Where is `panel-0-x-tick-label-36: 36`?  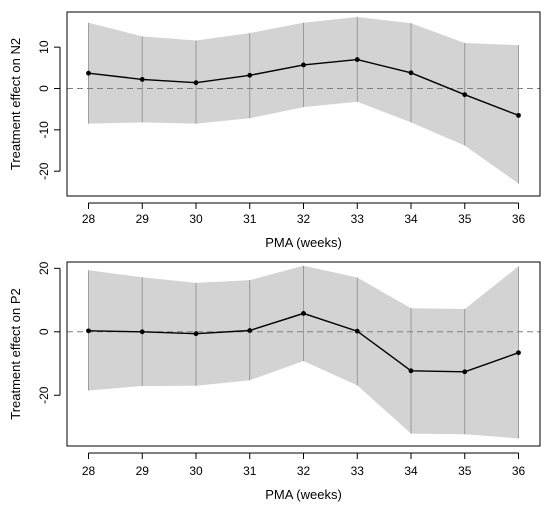 panel-0-x-tick-label-36: 36 is located at coordinates (519, 219).